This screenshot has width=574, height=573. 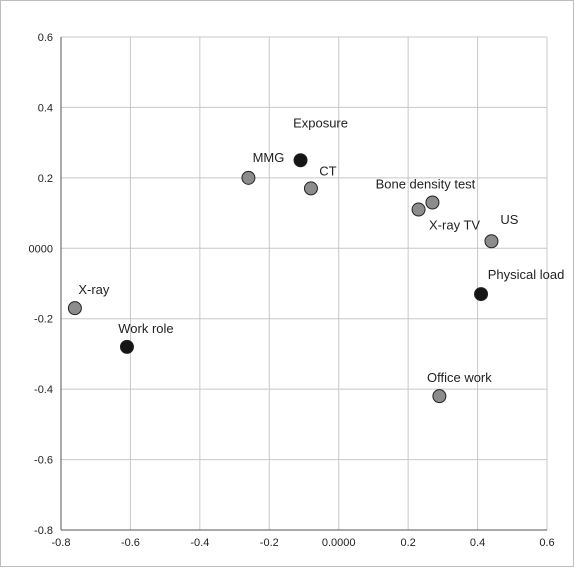 I want to click on point-x-ray, so click(x=74, y=308).